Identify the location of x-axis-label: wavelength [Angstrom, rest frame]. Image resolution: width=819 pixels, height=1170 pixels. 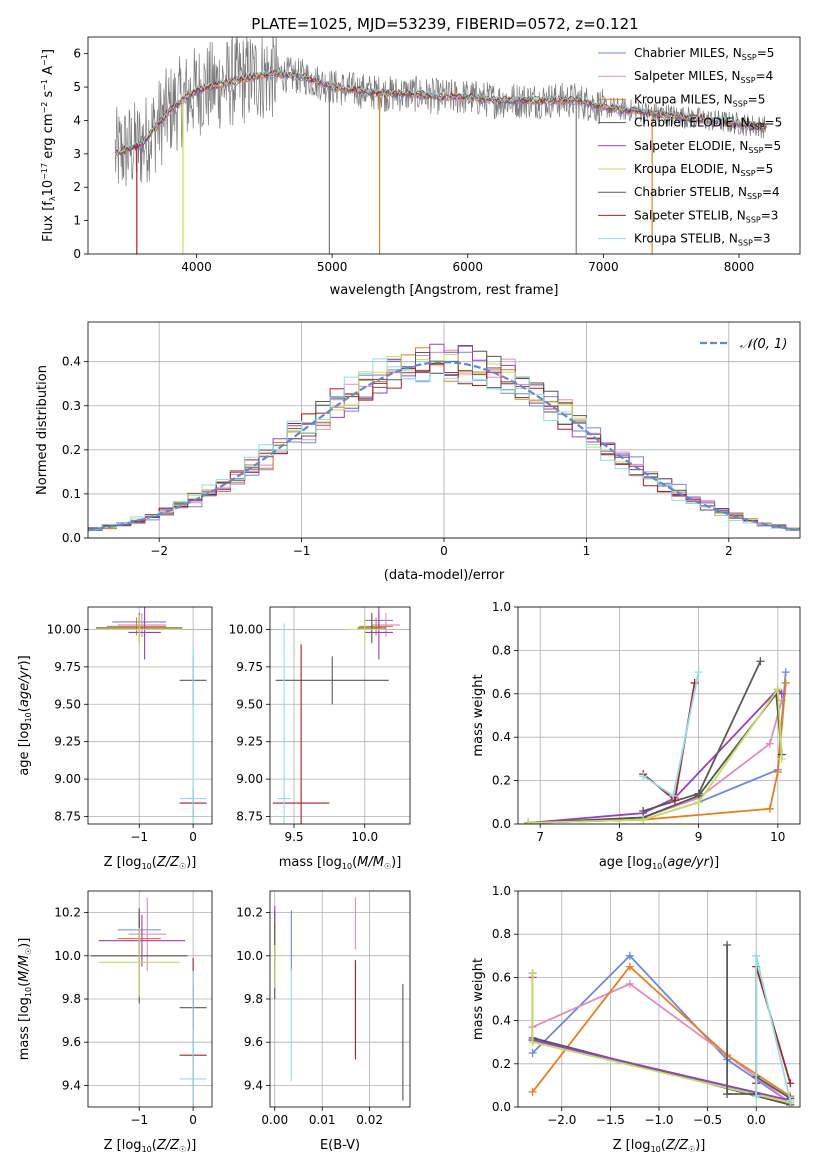
(444, 290).